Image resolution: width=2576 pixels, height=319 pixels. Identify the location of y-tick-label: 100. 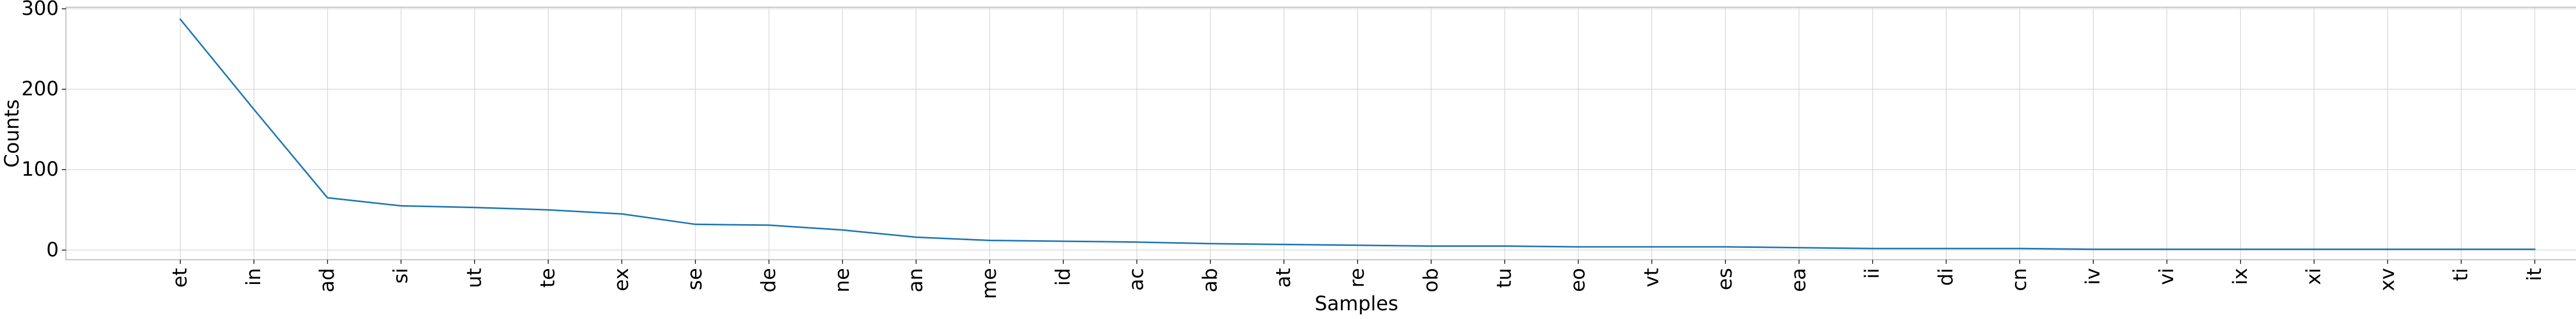
(40, 169).